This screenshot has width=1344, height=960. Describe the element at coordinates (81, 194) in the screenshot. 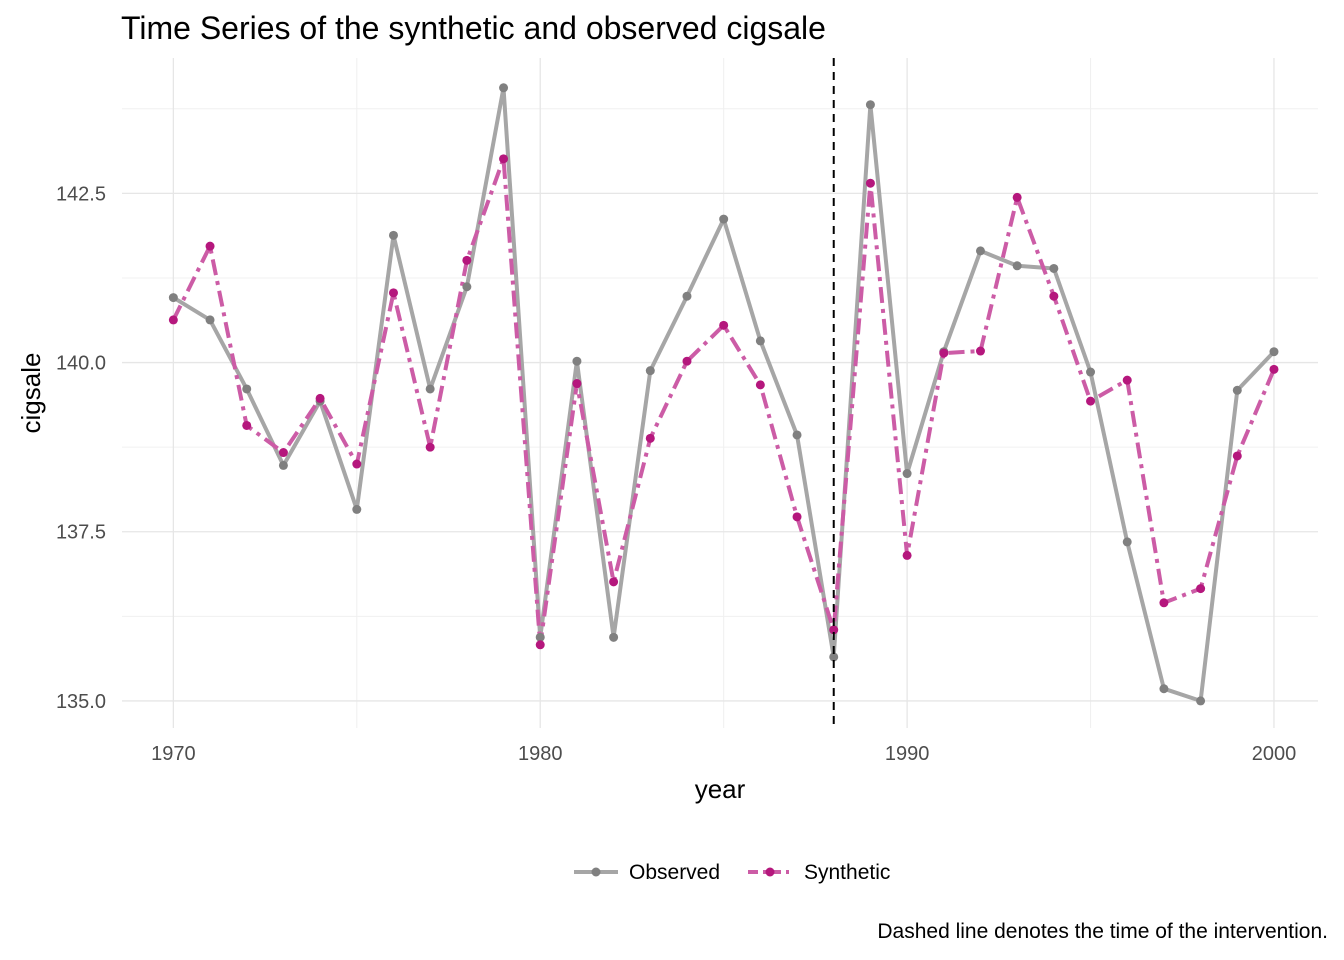

I see `y-tick-label: 142.5` at that location.